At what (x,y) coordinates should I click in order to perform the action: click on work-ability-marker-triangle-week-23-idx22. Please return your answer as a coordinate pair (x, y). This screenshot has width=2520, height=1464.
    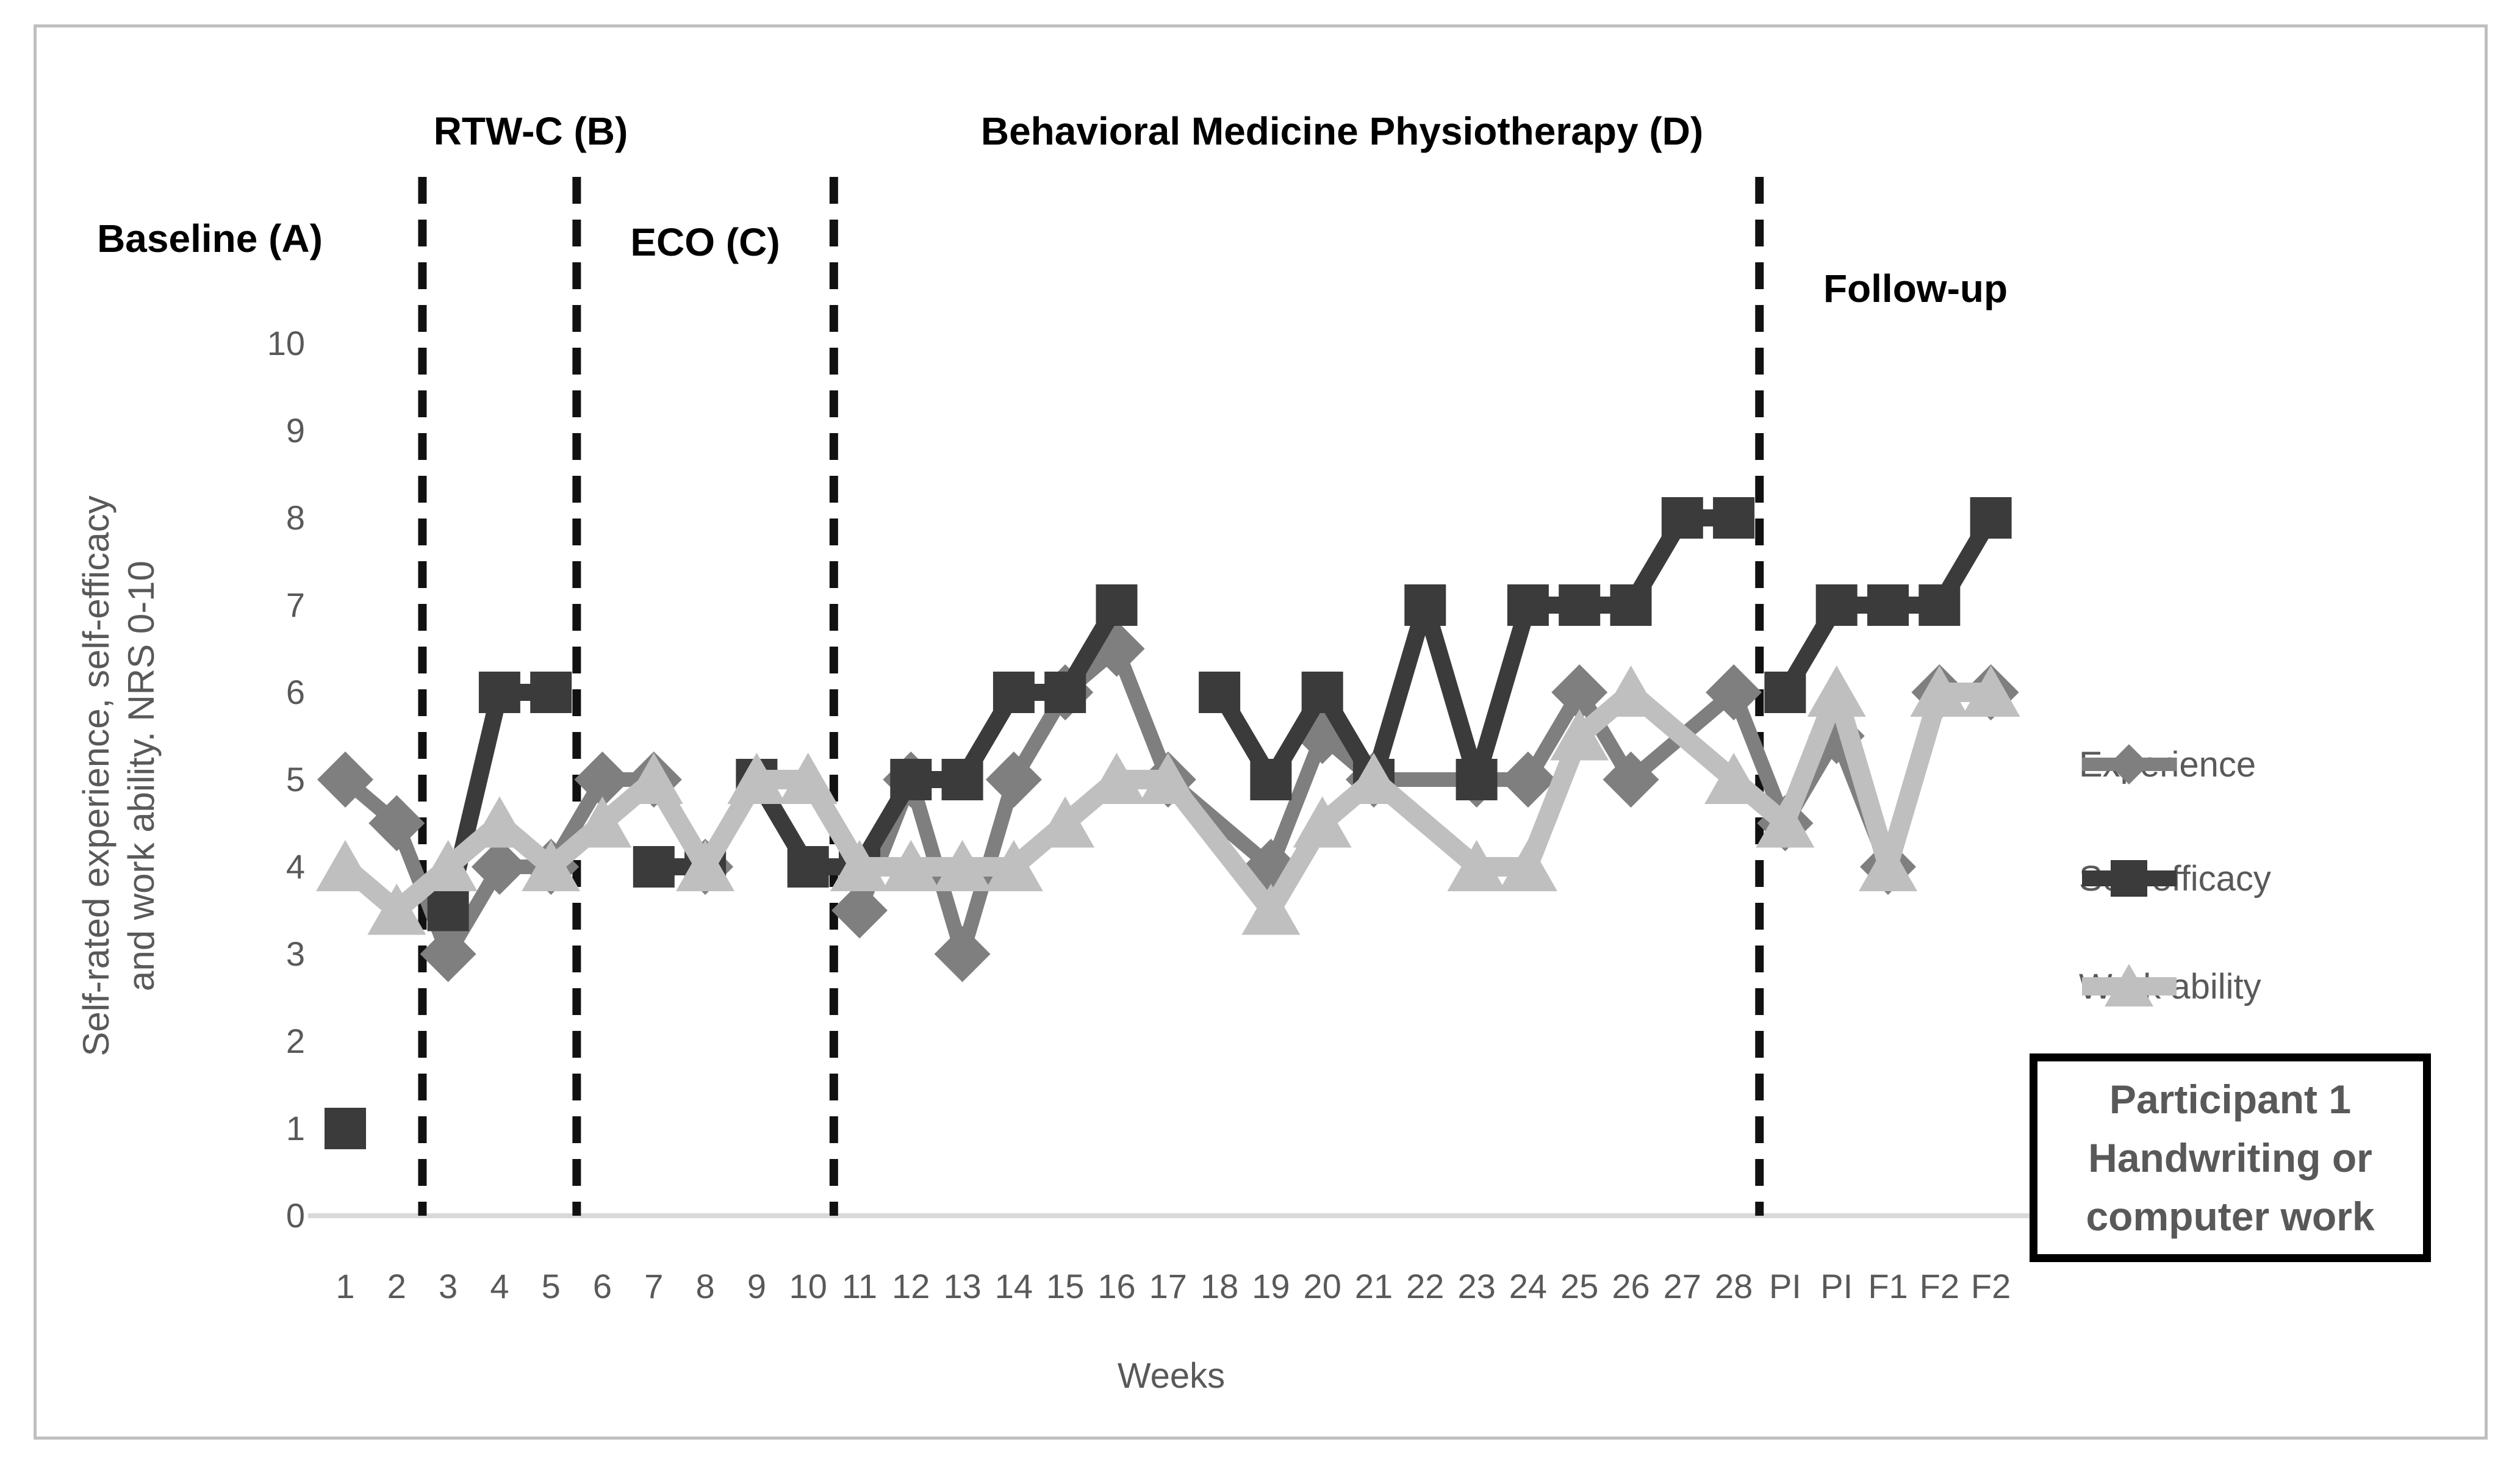
    Looking at the image, I should click on (1476, 865).